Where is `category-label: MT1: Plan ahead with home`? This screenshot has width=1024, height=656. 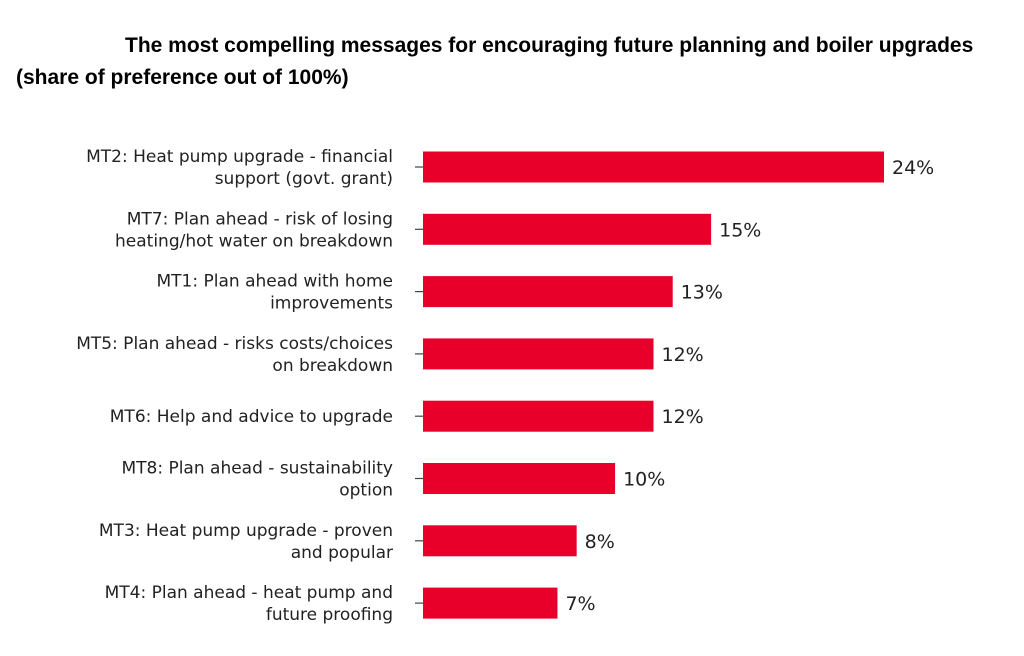 category-label: MT1: Plan ahead with home is located at coordinates (275, 282).